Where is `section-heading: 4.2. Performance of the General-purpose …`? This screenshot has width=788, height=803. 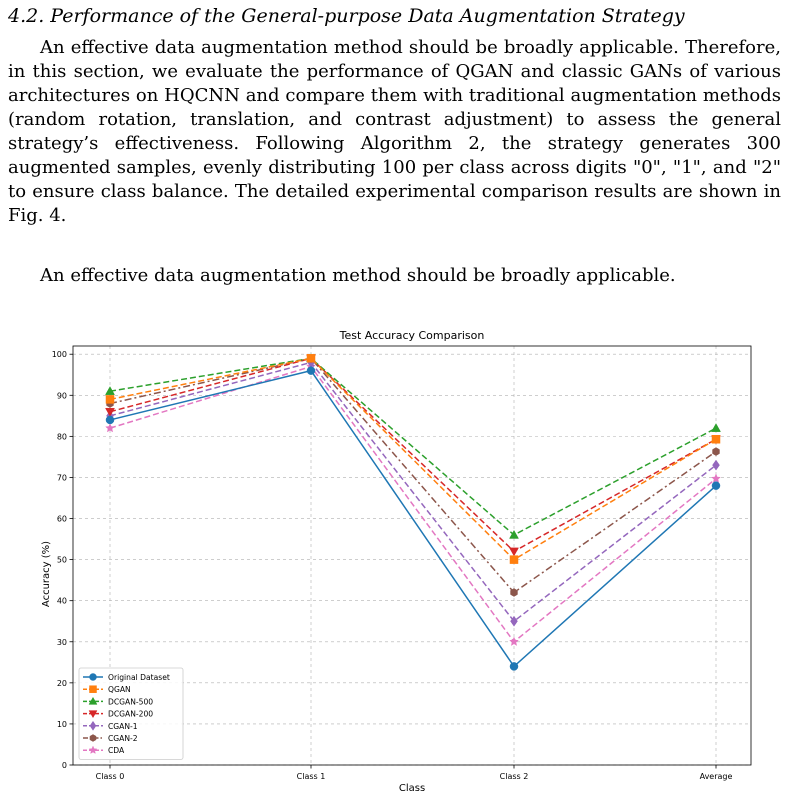 section-heading: 4.2. Performance of the General-purpose … is located at coordinates (346, 16).